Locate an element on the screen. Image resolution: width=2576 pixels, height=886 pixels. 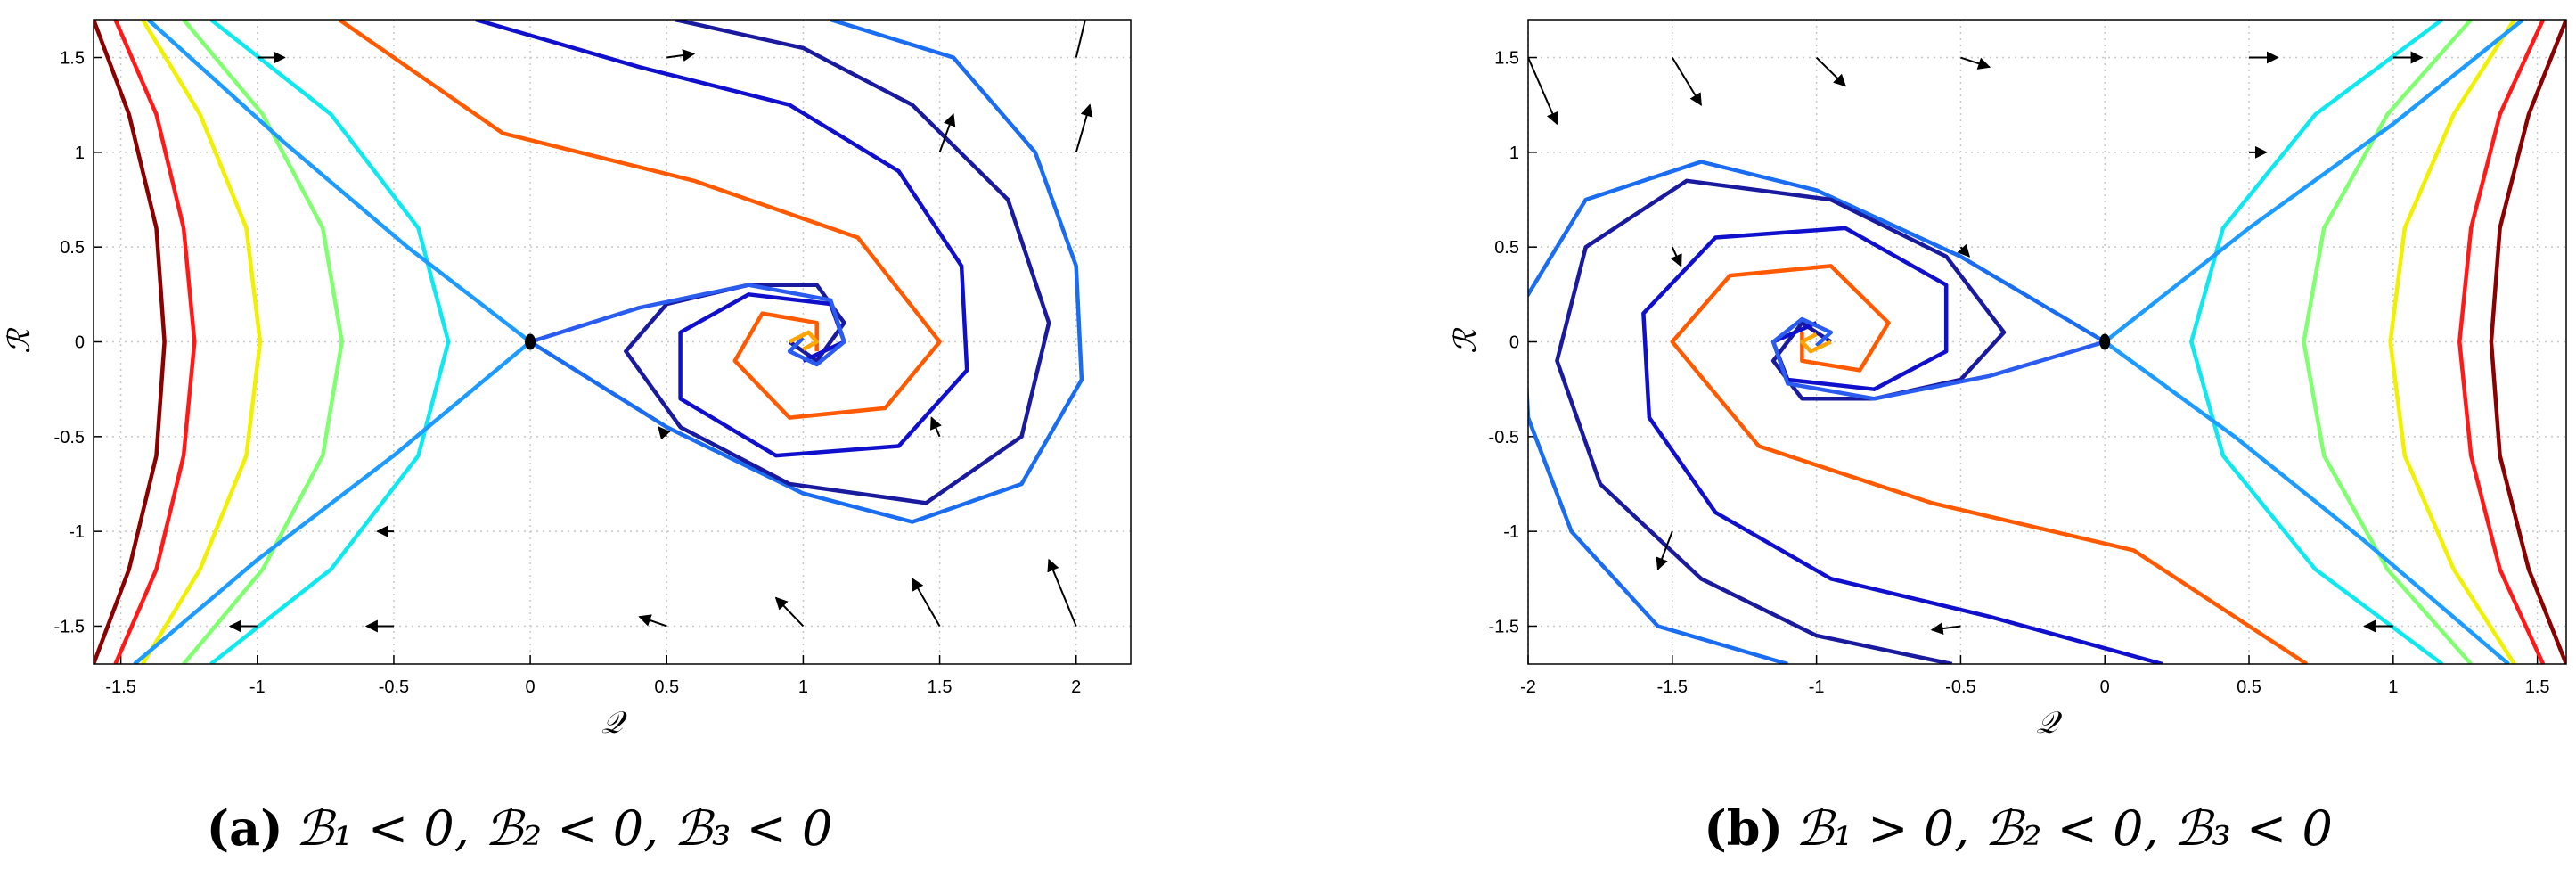
caption-label: (a) is located at coordinates (245, 828).